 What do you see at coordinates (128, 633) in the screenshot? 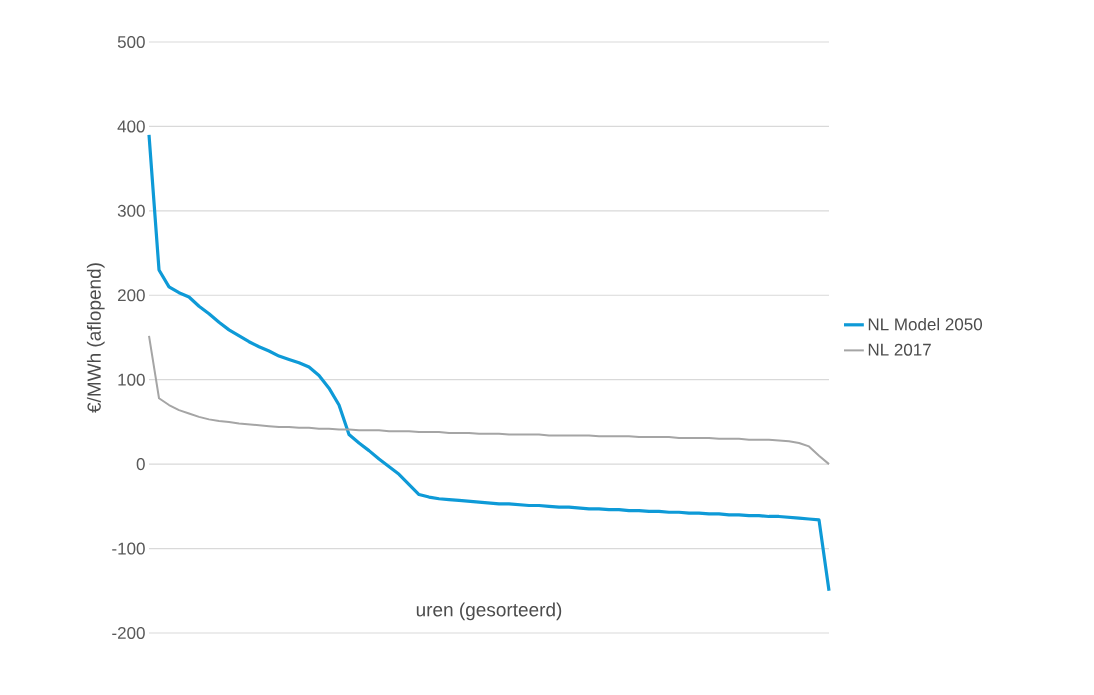
I see `y-tick-label: -200` at bounding box center [128, 633].